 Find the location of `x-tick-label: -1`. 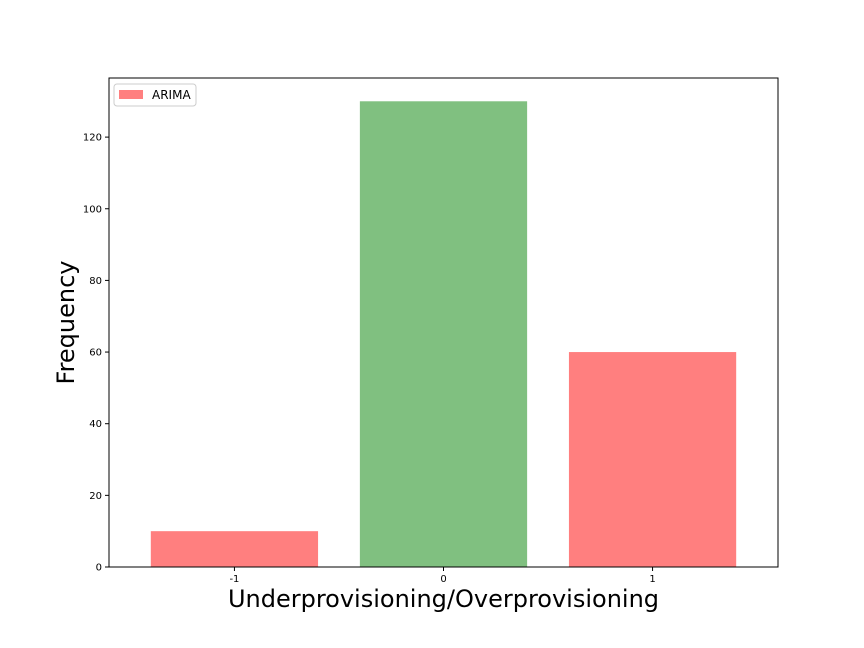

x-tick-label: -1 is located at coordinates (234, 579).